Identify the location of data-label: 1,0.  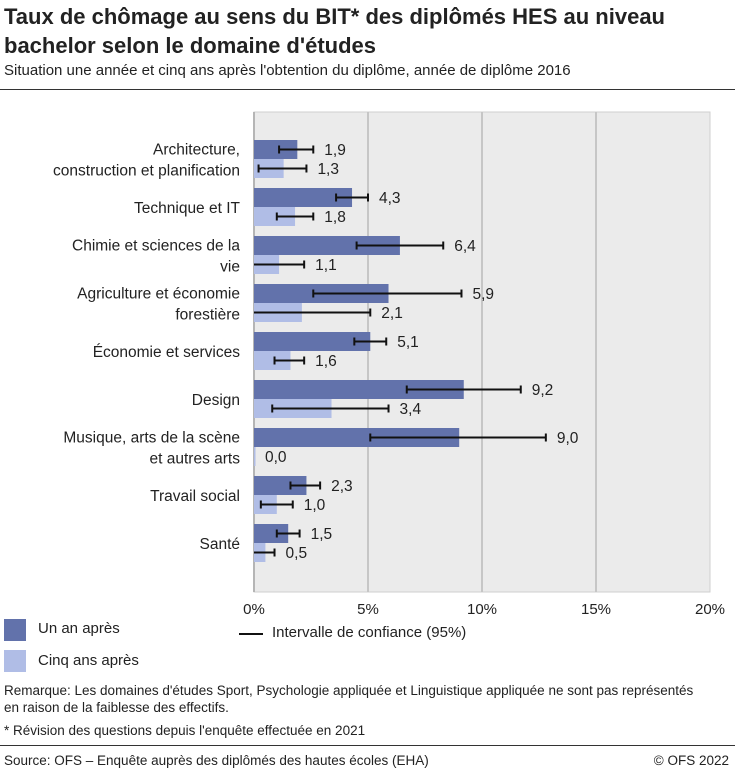
(315, 505).